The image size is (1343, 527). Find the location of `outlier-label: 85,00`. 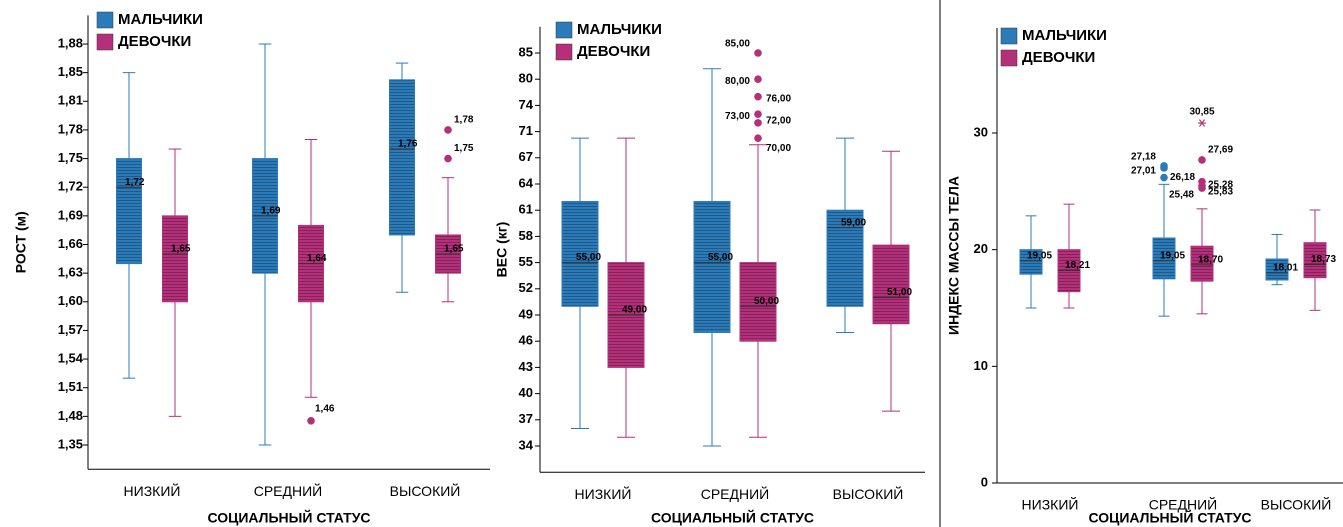

outlier-label: 85,00 is located at coordinates (737, 44).